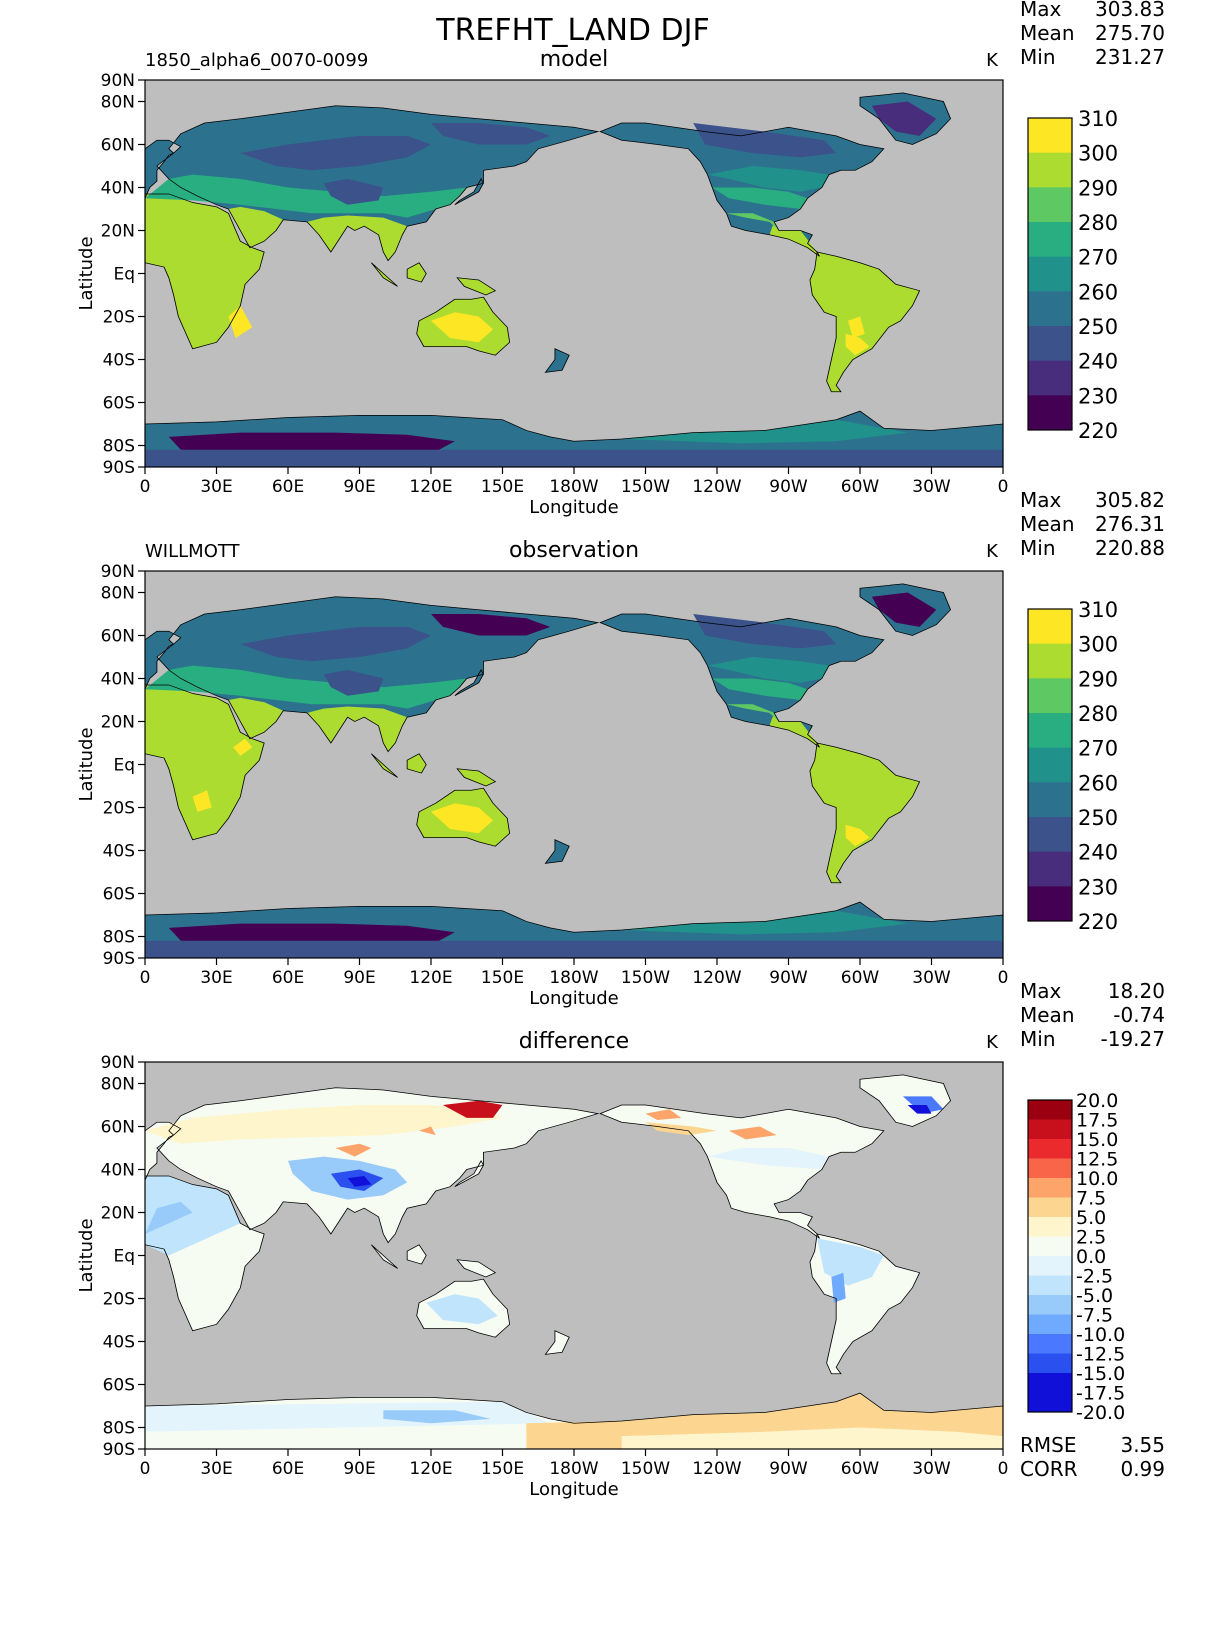  I want to click on colorbar-label: 270, so click(1098, 258).